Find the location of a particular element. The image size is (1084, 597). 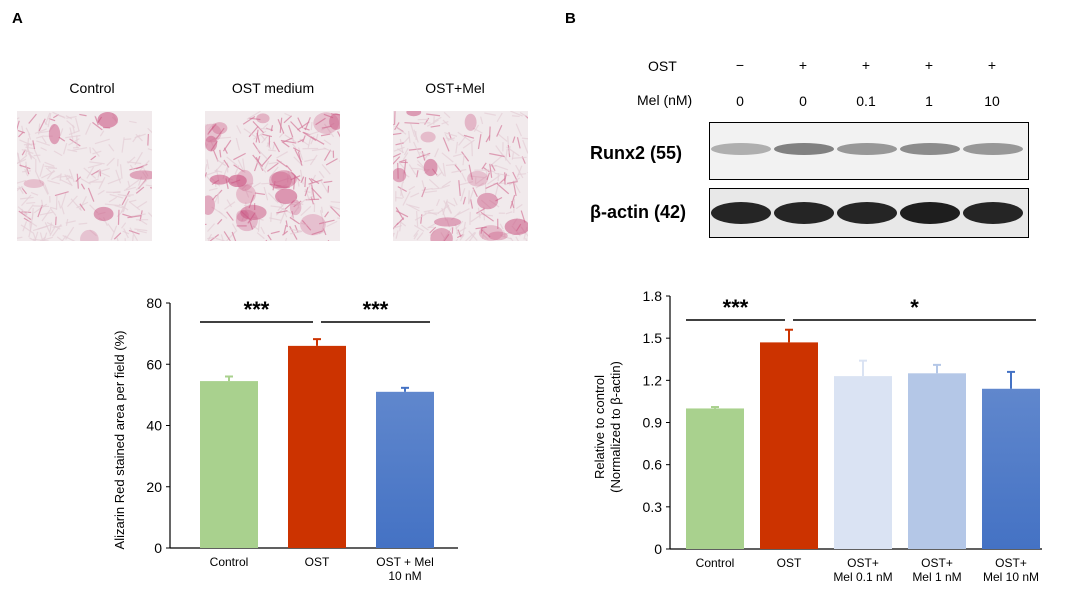

micrograph-ost-mel is located at coordinates (460, 176).